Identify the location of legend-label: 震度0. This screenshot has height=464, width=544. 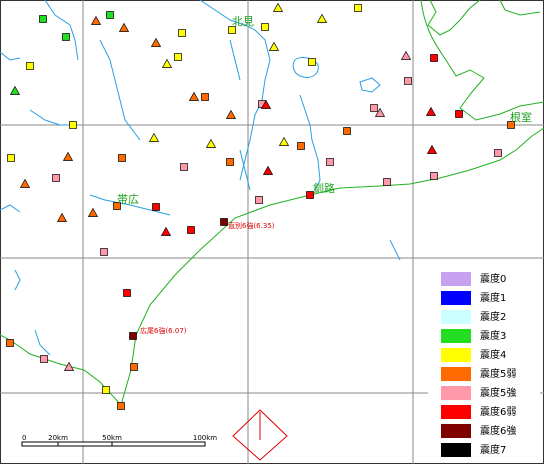
(493, 278).